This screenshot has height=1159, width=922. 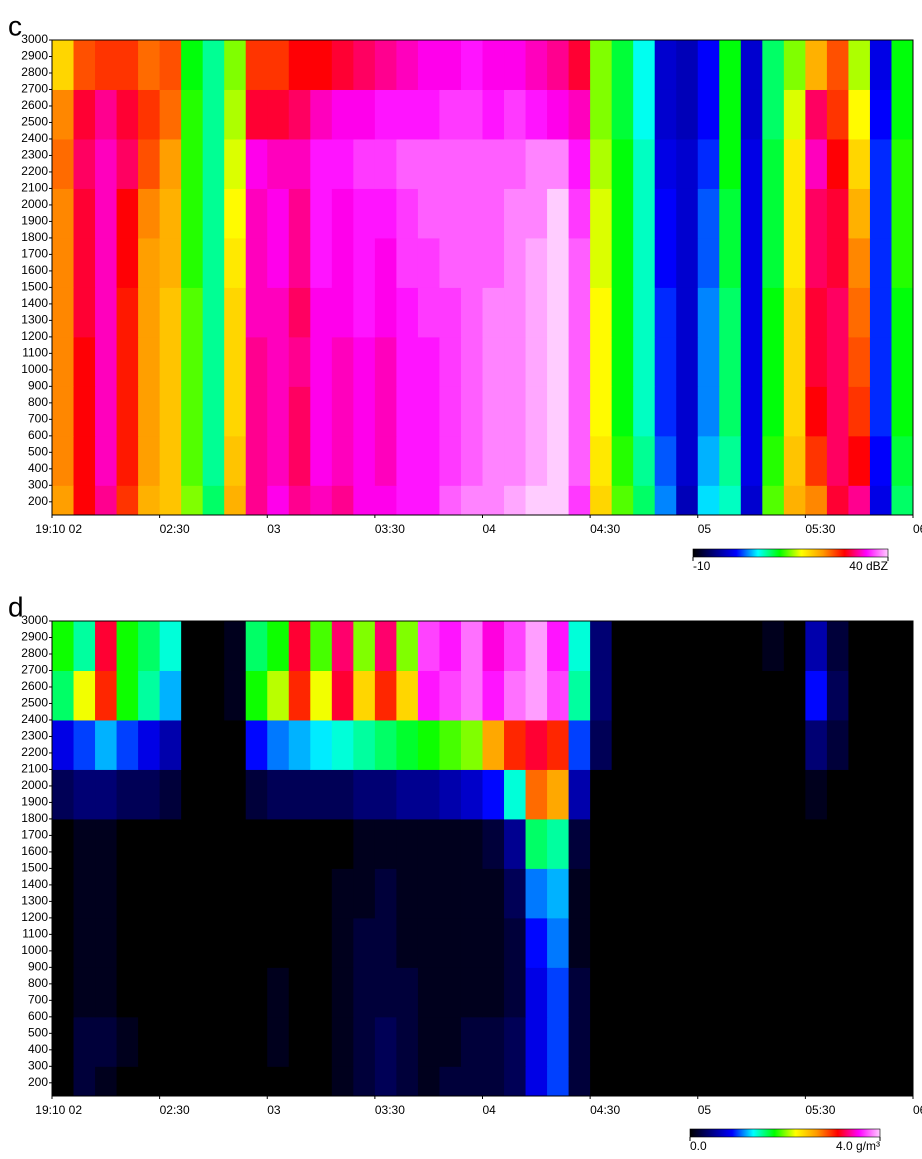 I want to click on x-tick-label: 03:30, so click(x=390, y=1110).